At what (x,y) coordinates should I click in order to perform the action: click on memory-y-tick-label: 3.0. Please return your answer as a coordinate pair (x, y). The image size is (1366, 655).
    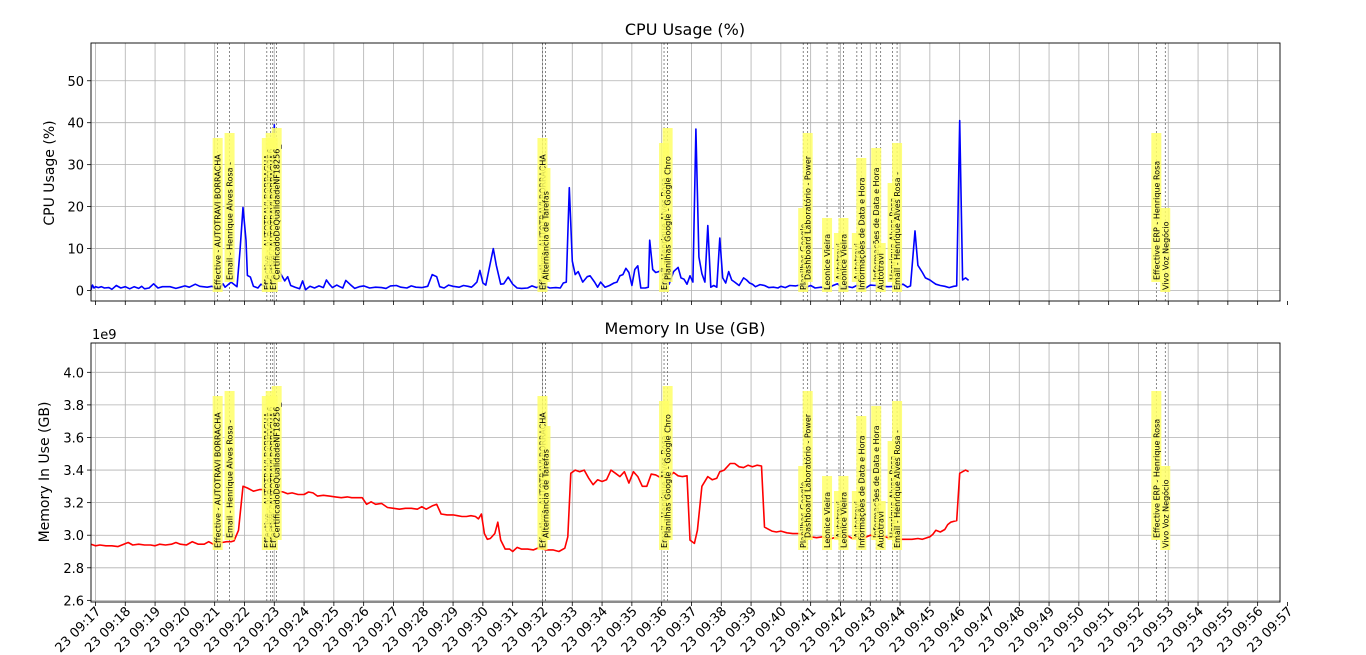
    Looking at the image, I should click on (73, 536).